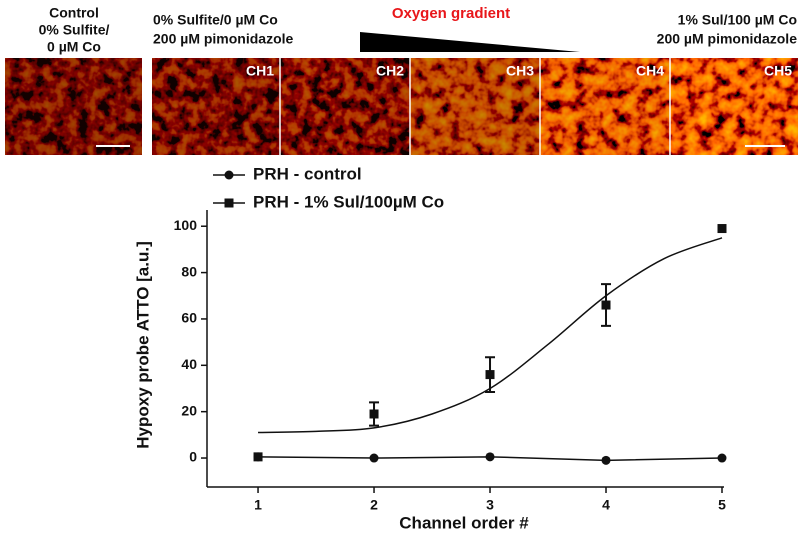  Describe the element at coordinates (722, 505) in the screenshot. I see `x-tick-label: 5` at that location.